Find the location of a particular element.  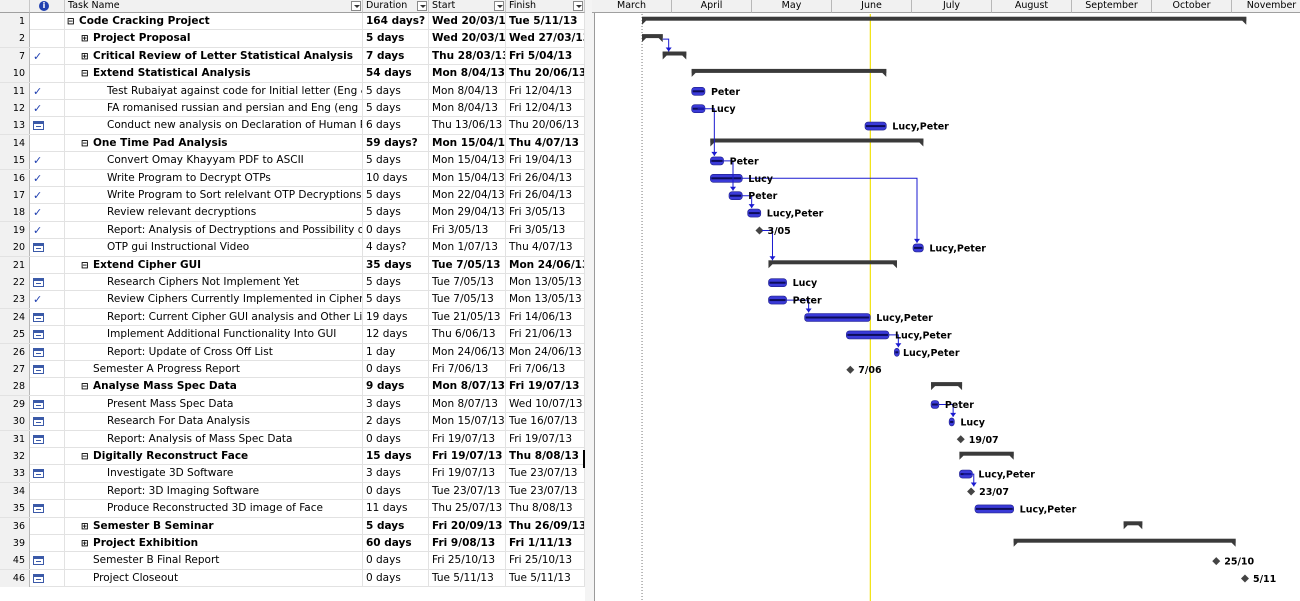

duration-cell: 10 days is located at coordinates (396, 178).